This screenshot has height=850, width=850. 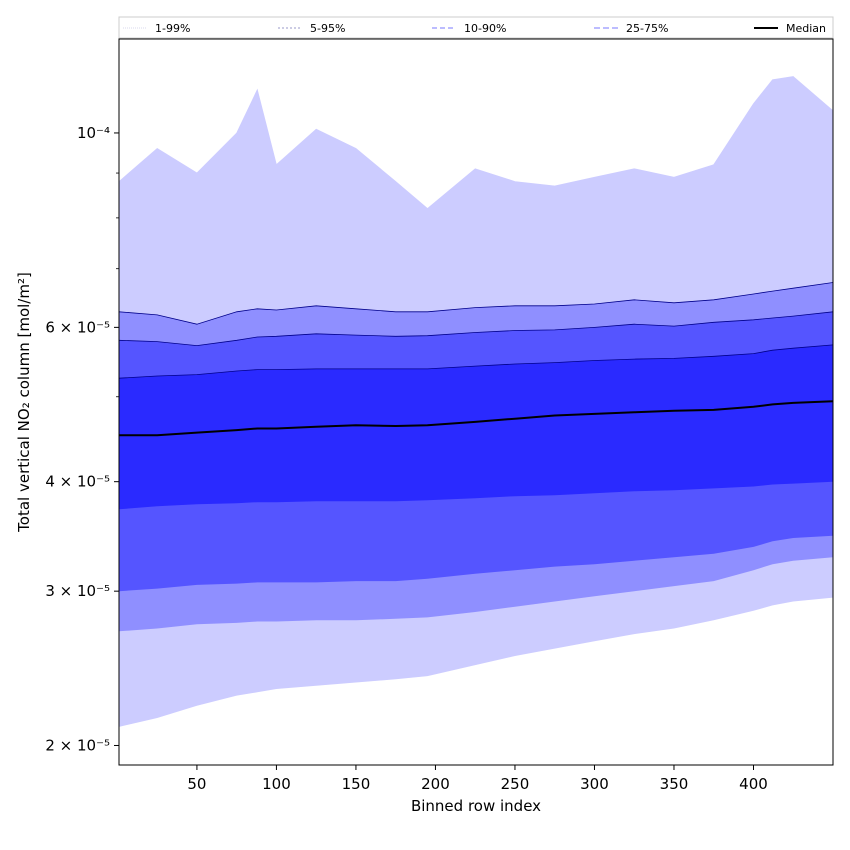 What do you see at coordinates (276, 784) in the screenshot?
I see `x-tick-label-100: 100` at bounding box center [276, 784].